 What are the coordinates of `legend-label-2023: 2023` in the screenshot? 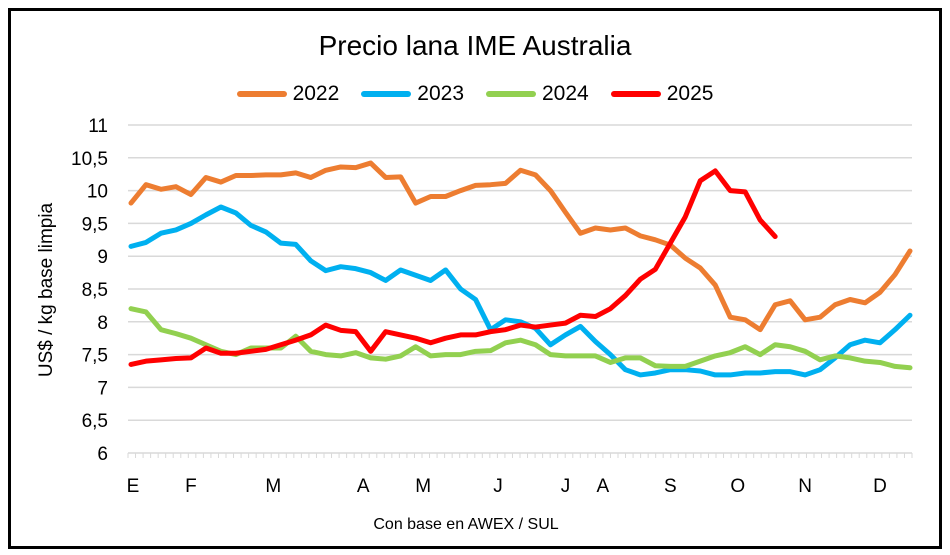 It's located at (440, 93).